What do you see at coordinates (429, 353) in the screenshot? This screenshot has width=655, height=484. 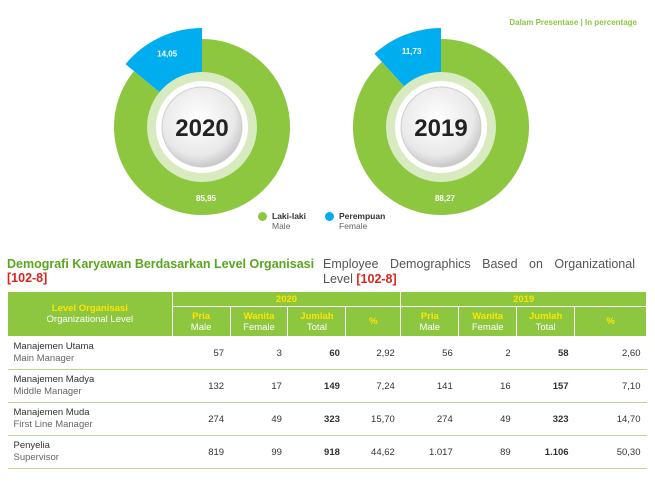 I see `value-cell: 56` at bounding box center [429, 353].